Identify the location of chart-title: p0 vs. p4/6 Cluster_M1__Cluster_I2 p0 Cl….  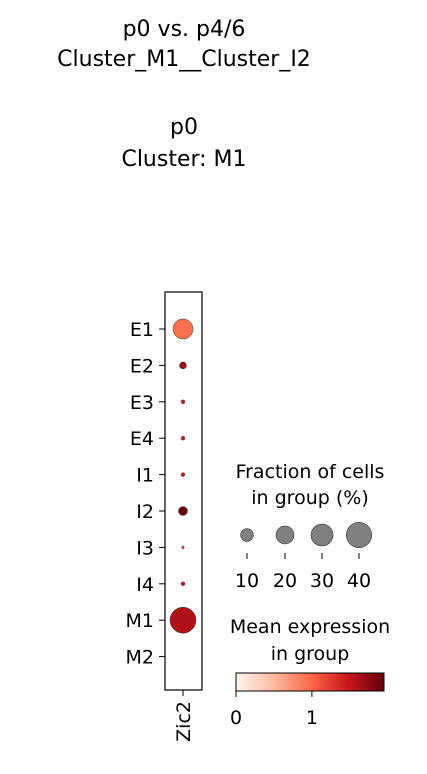
(184, 94).